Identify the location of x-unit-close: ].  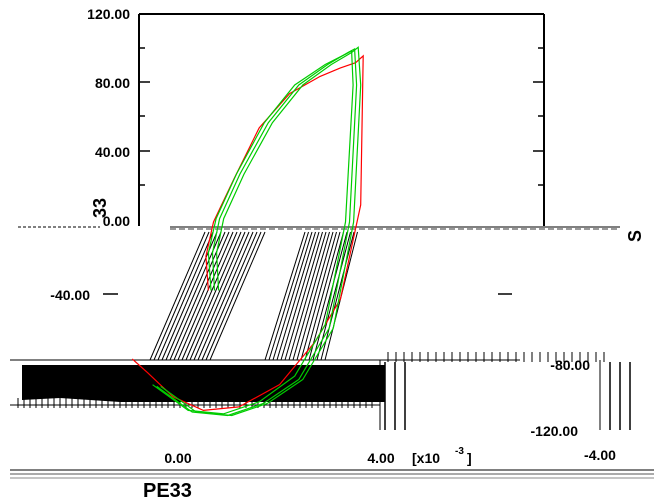
(469, 458).